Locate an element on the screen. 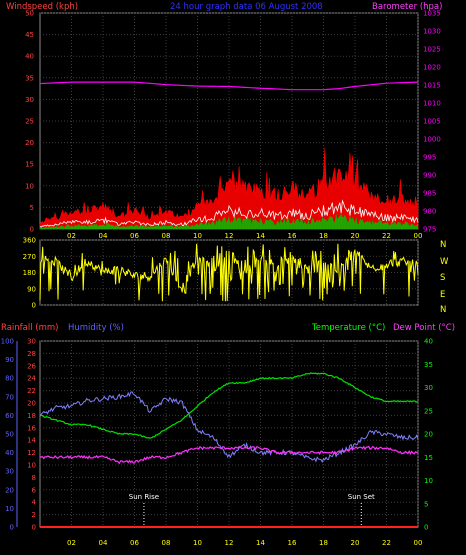  temp-time-tick-label: 22 is located at coordinates (386, 543).